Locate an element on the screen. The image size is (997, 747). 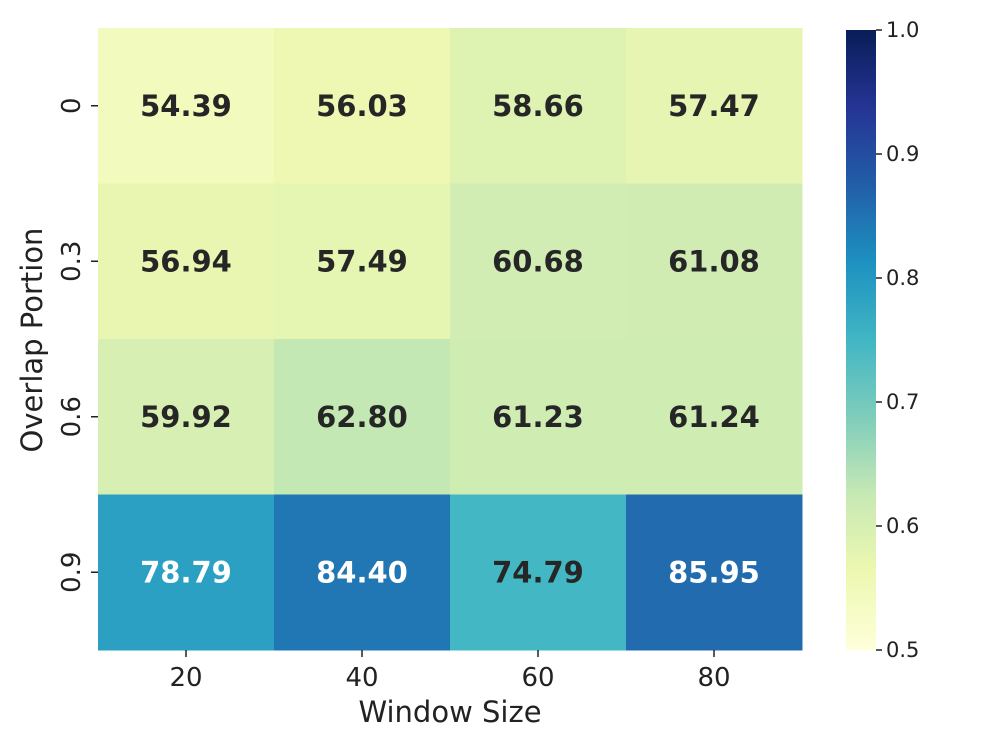
heatmap-cell-label: 61.23 is located at coordinates (538, 417).